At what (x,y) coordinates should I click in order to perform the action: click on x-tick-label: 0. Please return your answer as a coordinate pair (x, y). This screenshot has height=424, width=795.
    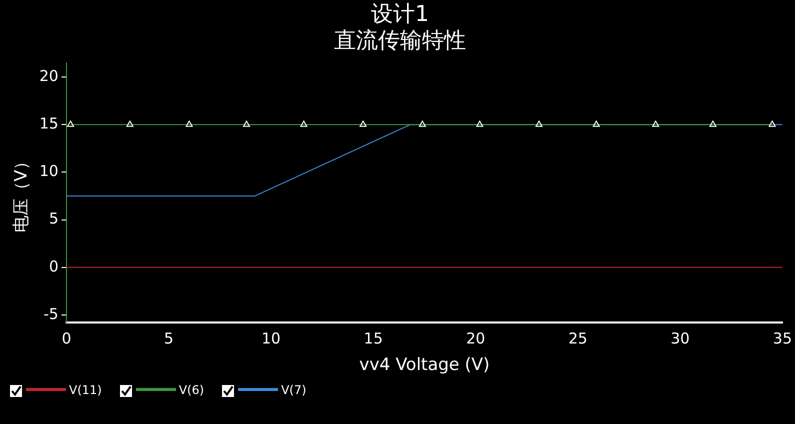
    Looking at the image, I should click on (67, 338).